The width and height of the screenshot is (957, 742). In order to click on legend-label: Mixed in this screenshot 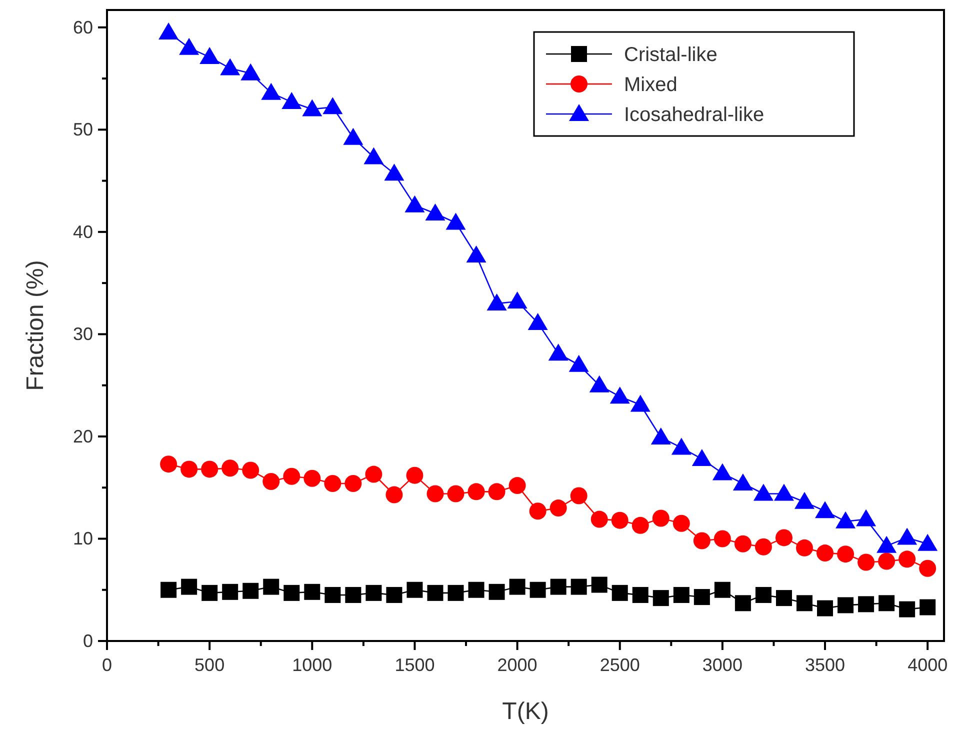, I will do `click(651, 85)`.